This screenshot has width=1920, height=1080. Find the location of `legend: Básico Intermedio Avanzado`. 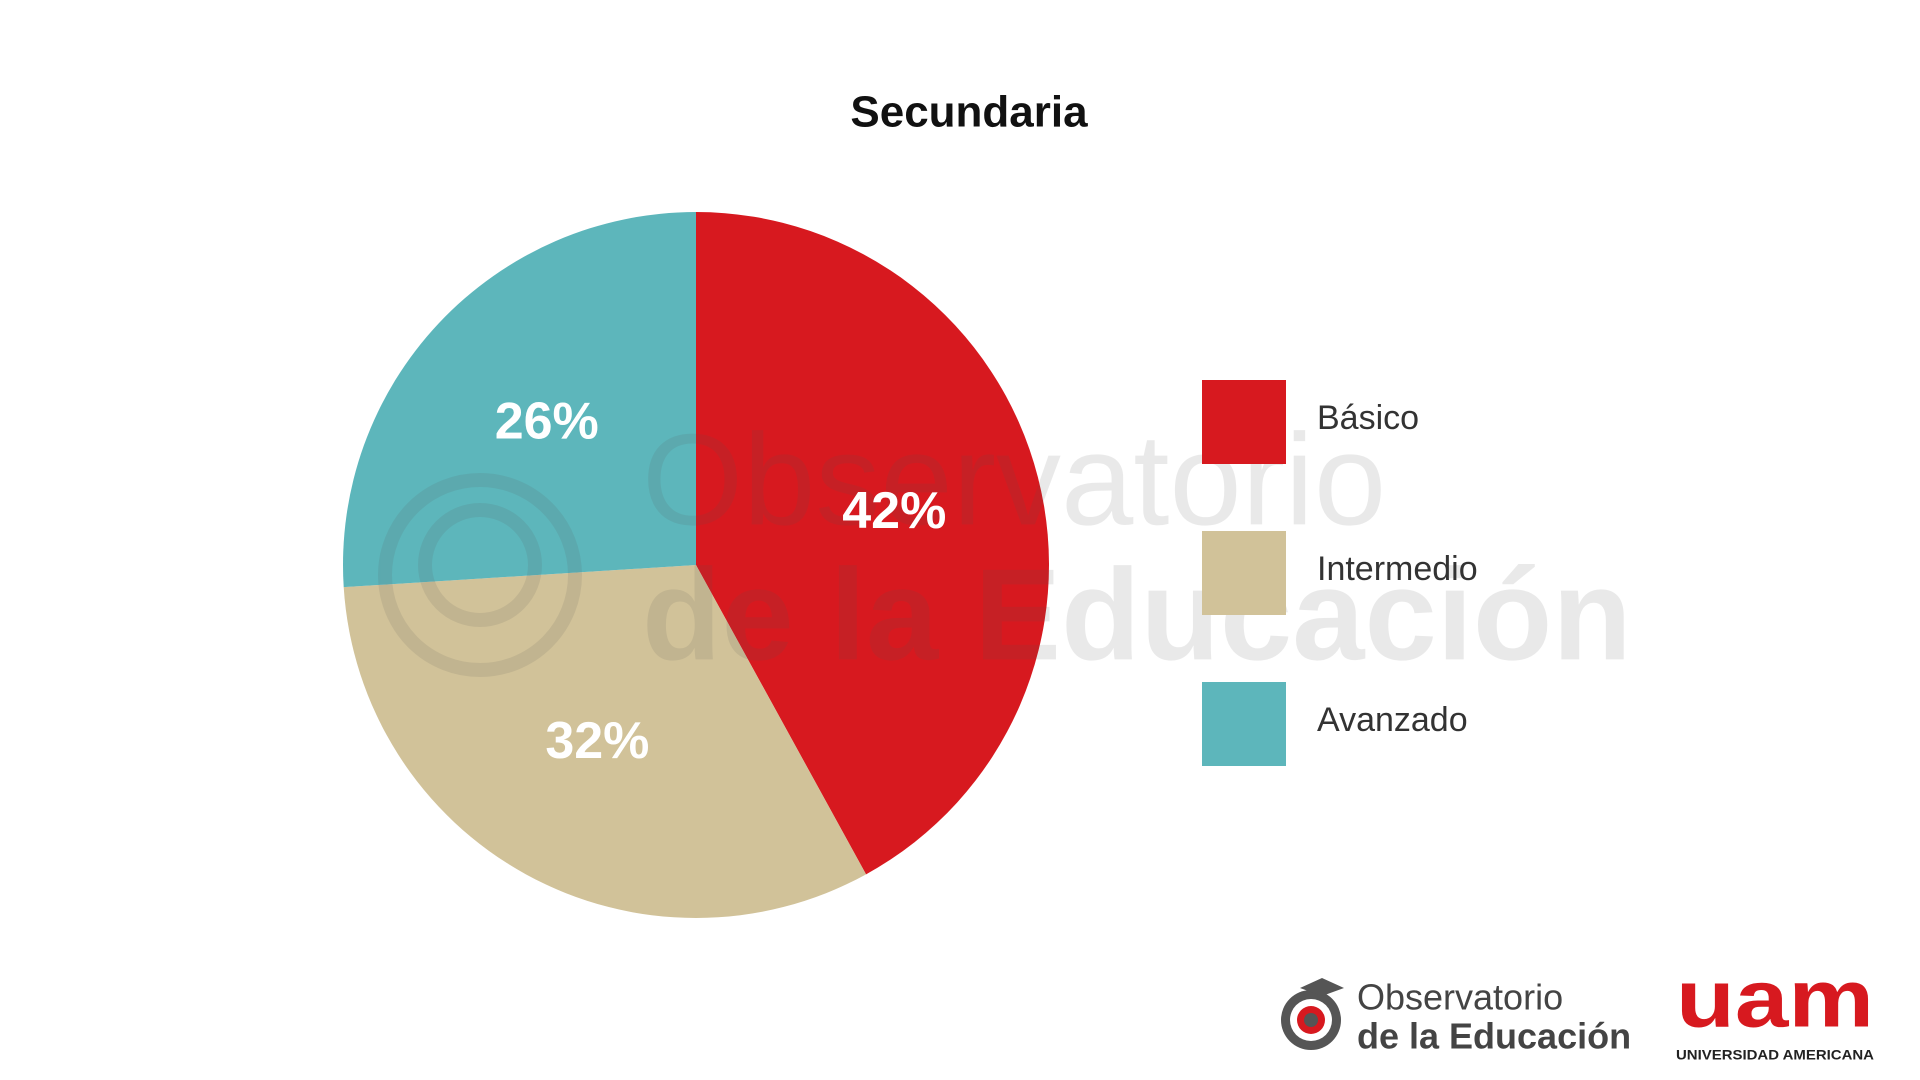

legend: Básico Intermedio Avanzado is located at coordinates (1340, 573).